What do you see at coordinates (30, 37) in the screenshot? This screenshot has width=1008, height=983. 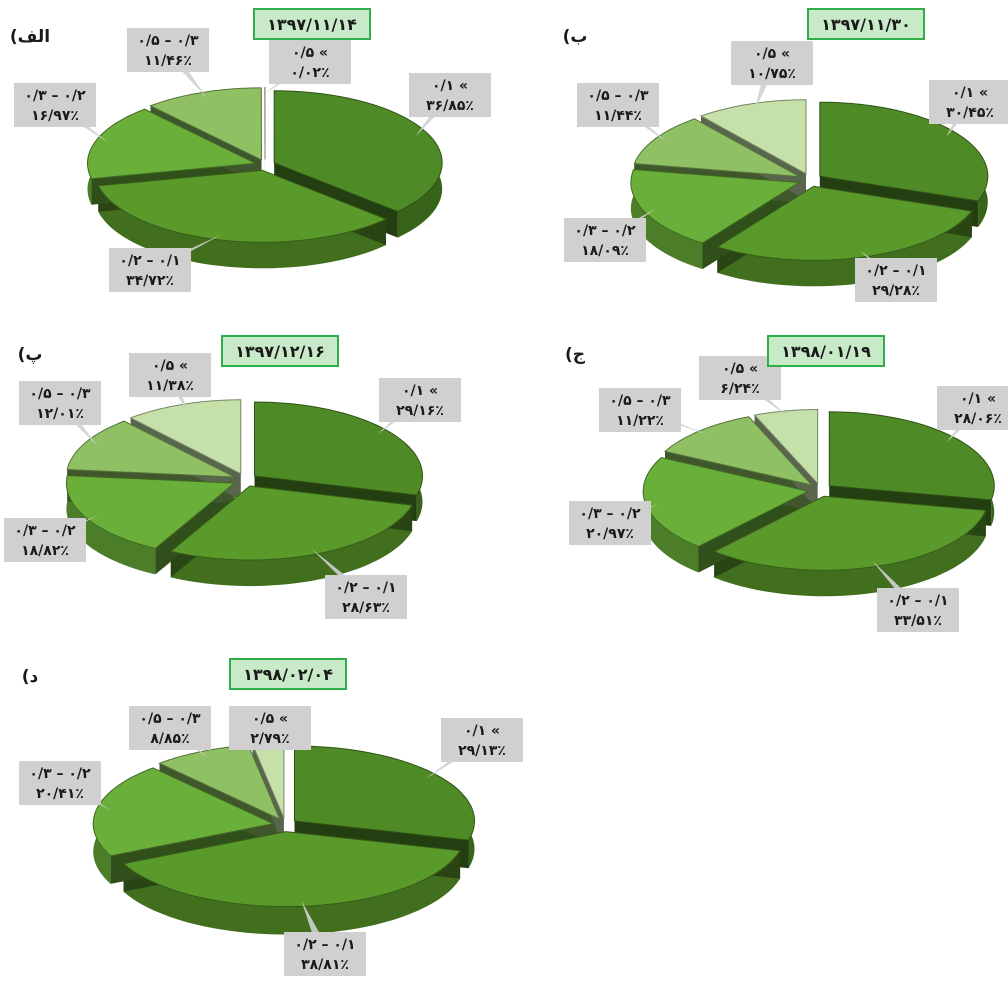 I see `panel-label: (الف` at bounding box center [30, 37].